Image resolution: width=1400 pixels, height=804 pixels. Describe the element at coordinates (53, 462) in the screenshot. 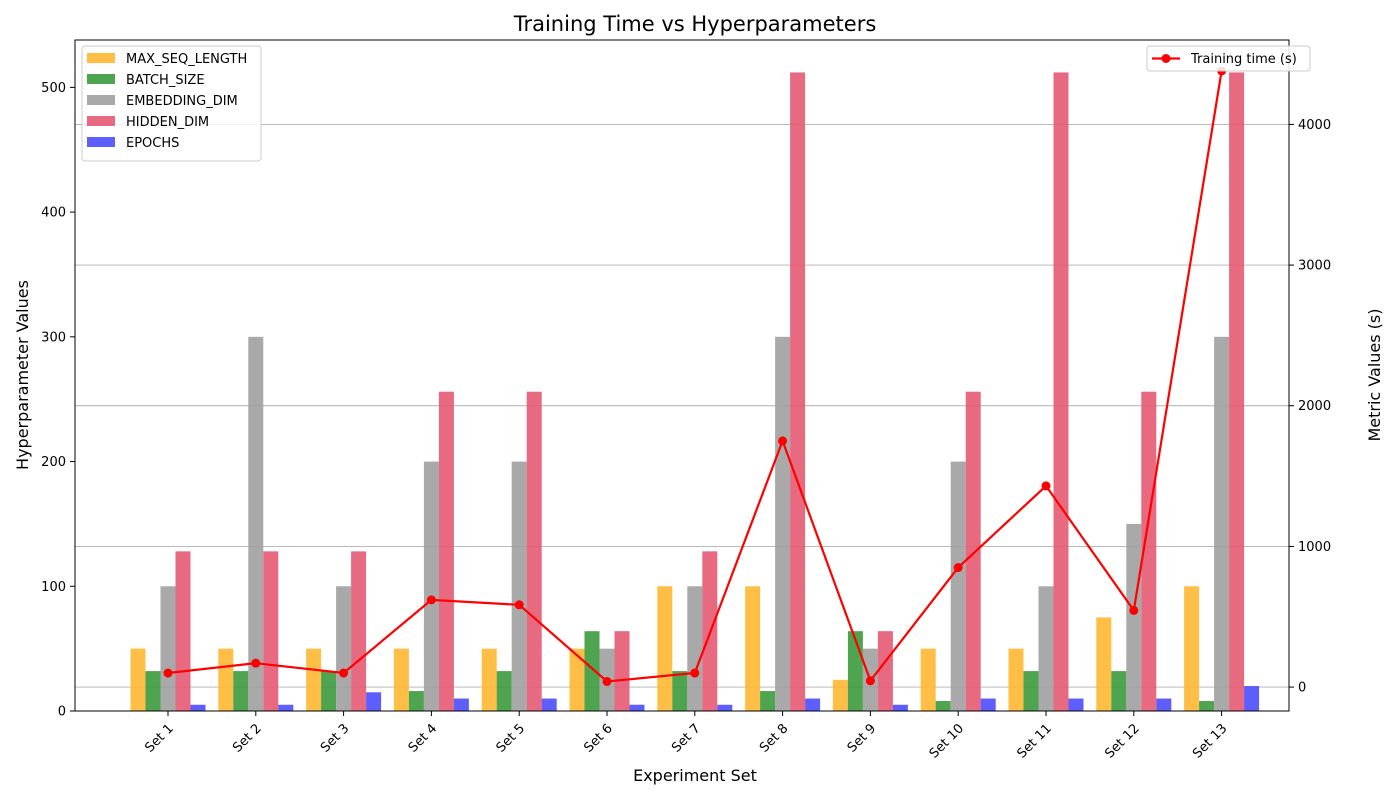

I see `left-tick-label: 200` at that location.